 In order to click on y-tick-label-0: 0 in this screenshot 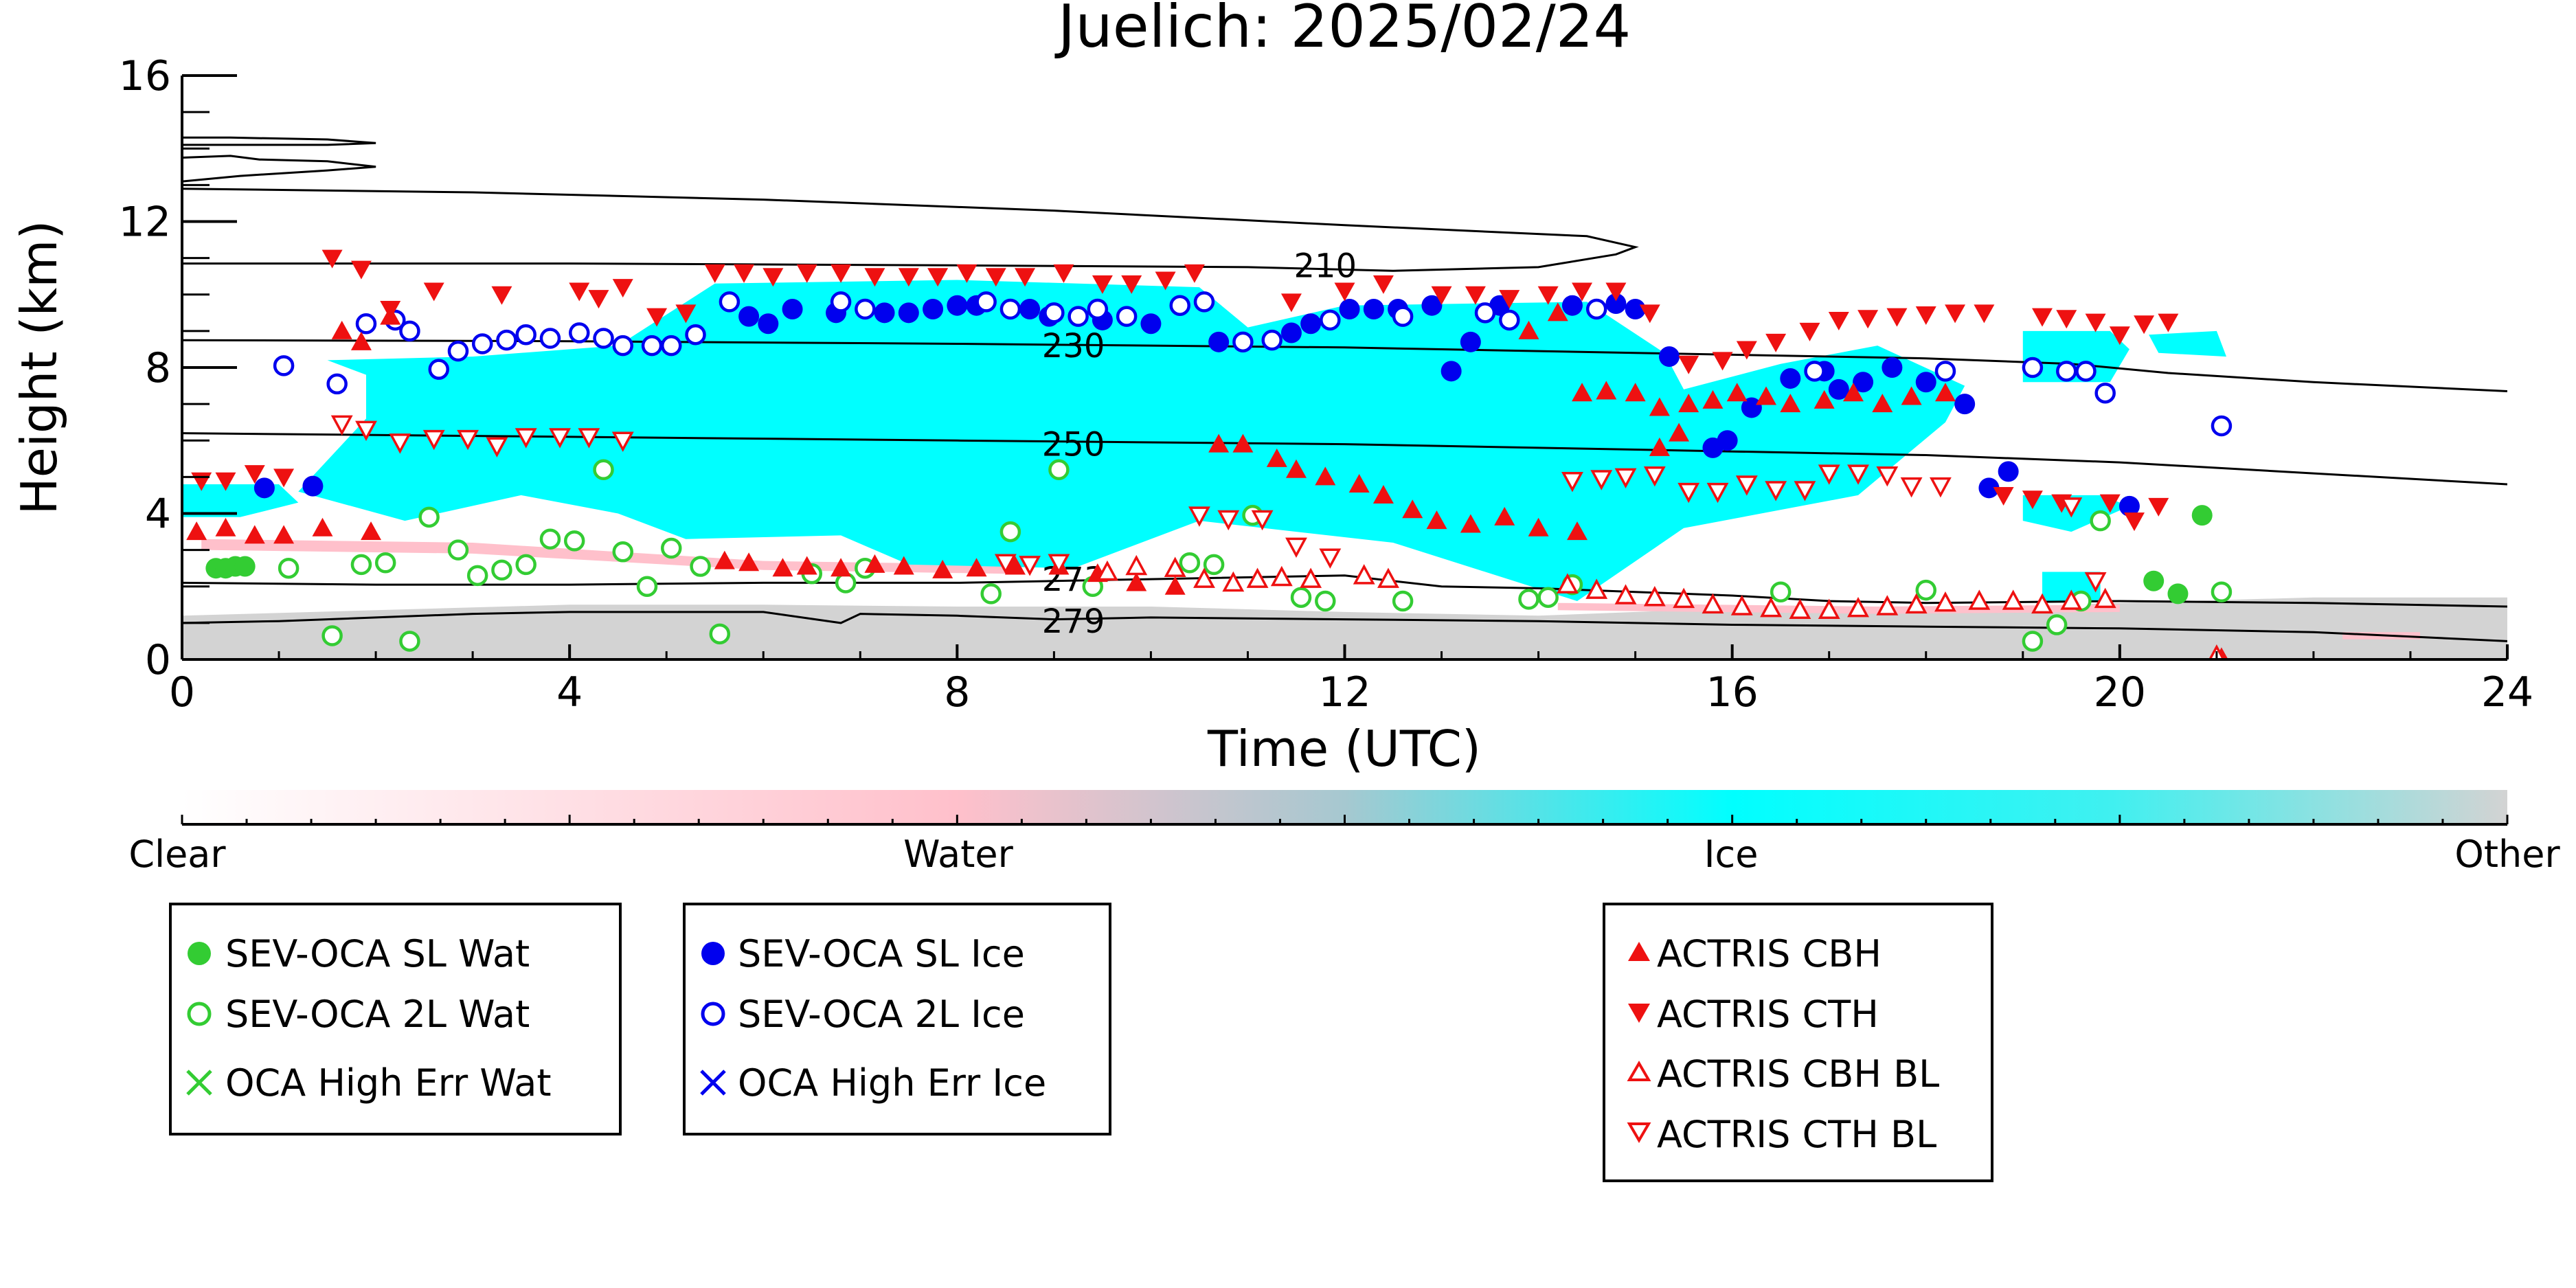, I will do `click(158, 660)`.